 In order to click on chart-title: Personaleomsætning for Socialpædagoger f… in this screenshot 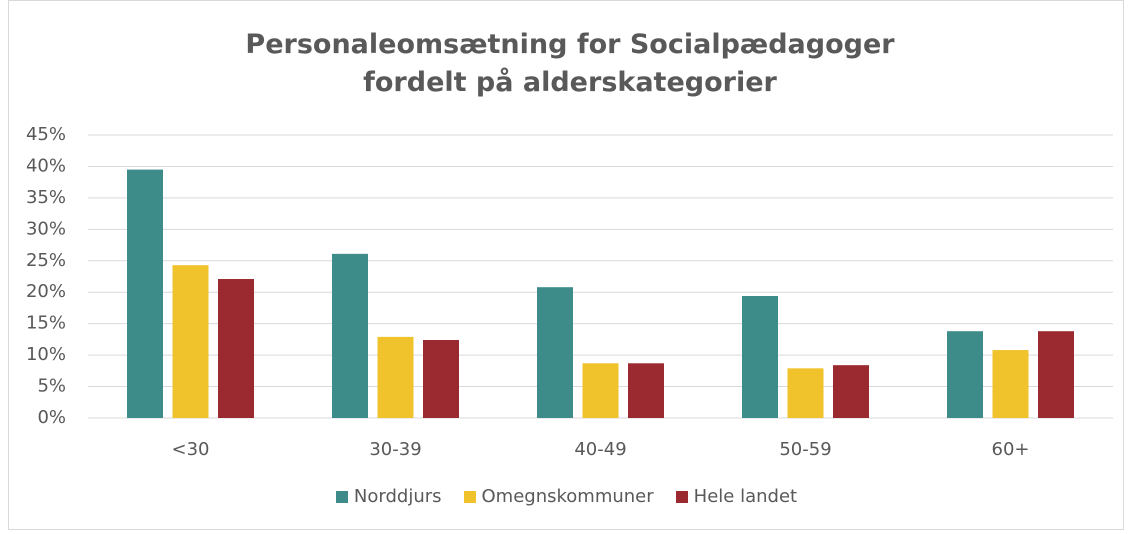, I will do `click(570, 63)`.